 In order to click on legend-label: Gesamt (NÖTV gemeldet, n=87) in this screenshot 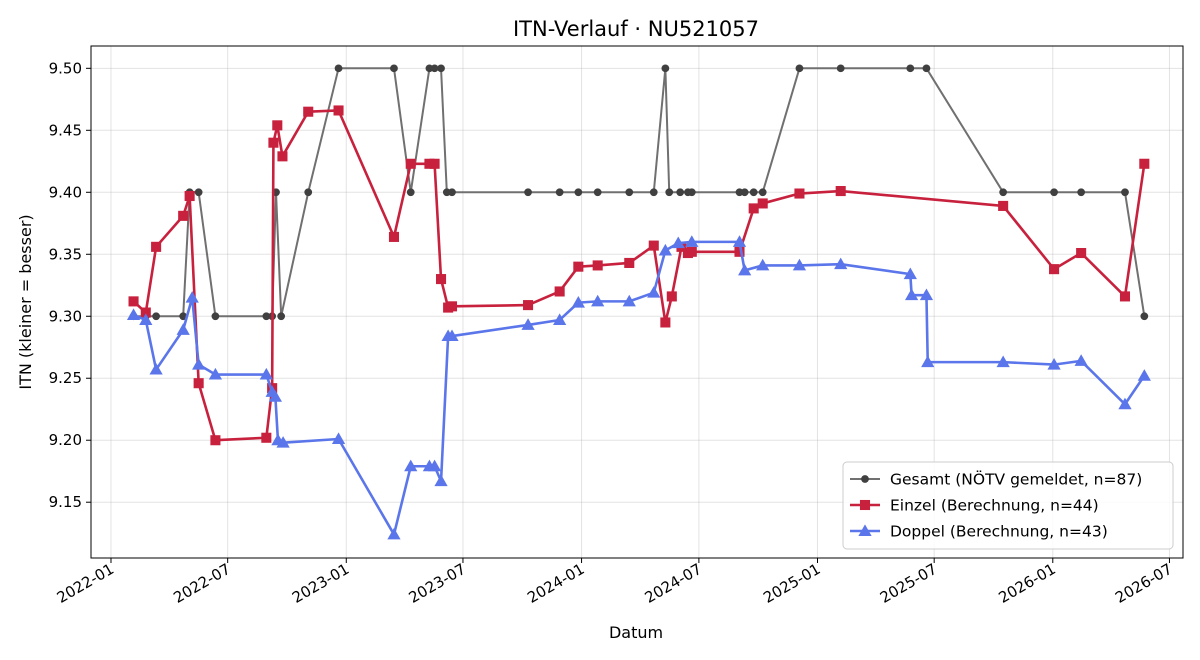, I will do `click(1016, 479)`.